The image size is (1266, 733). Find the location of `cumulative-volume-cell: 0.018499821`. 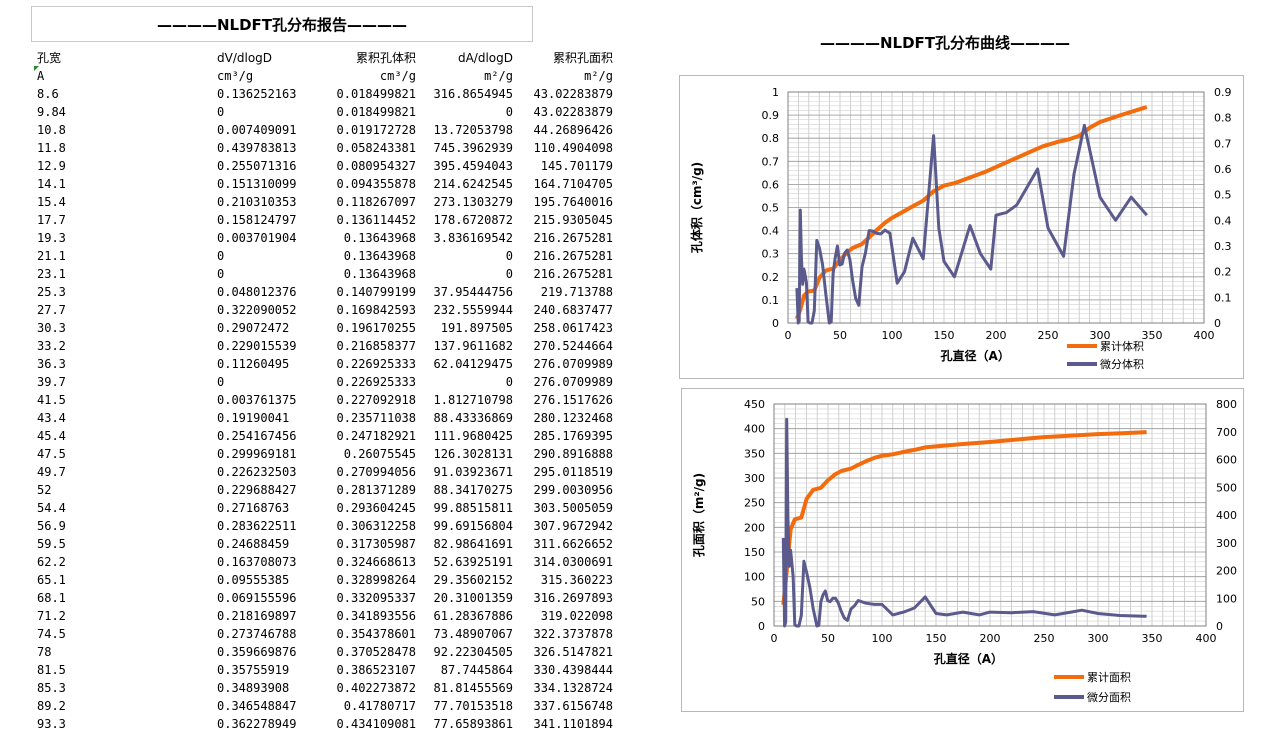

cumulative-volume-cell: 0.018499821 is located at coordinates (376, 94).